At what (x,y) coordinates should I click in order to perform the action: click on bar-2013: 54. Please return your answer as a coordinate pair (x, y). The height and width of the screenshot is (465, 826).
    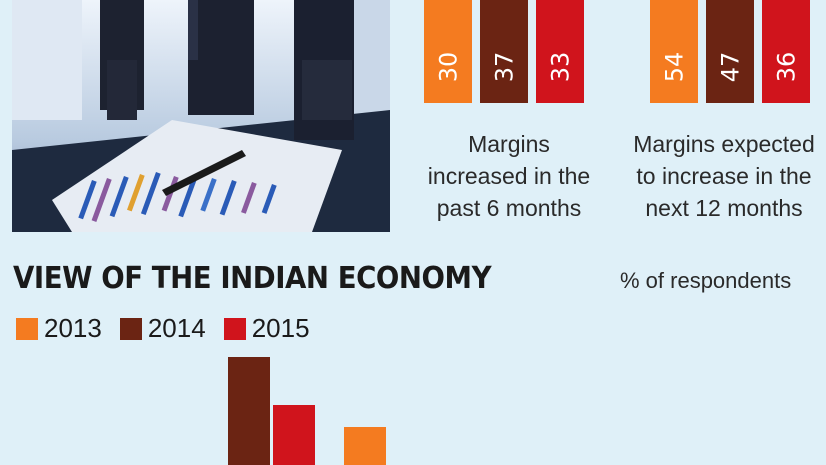
    Looking at the image, I should click on (674, 51).